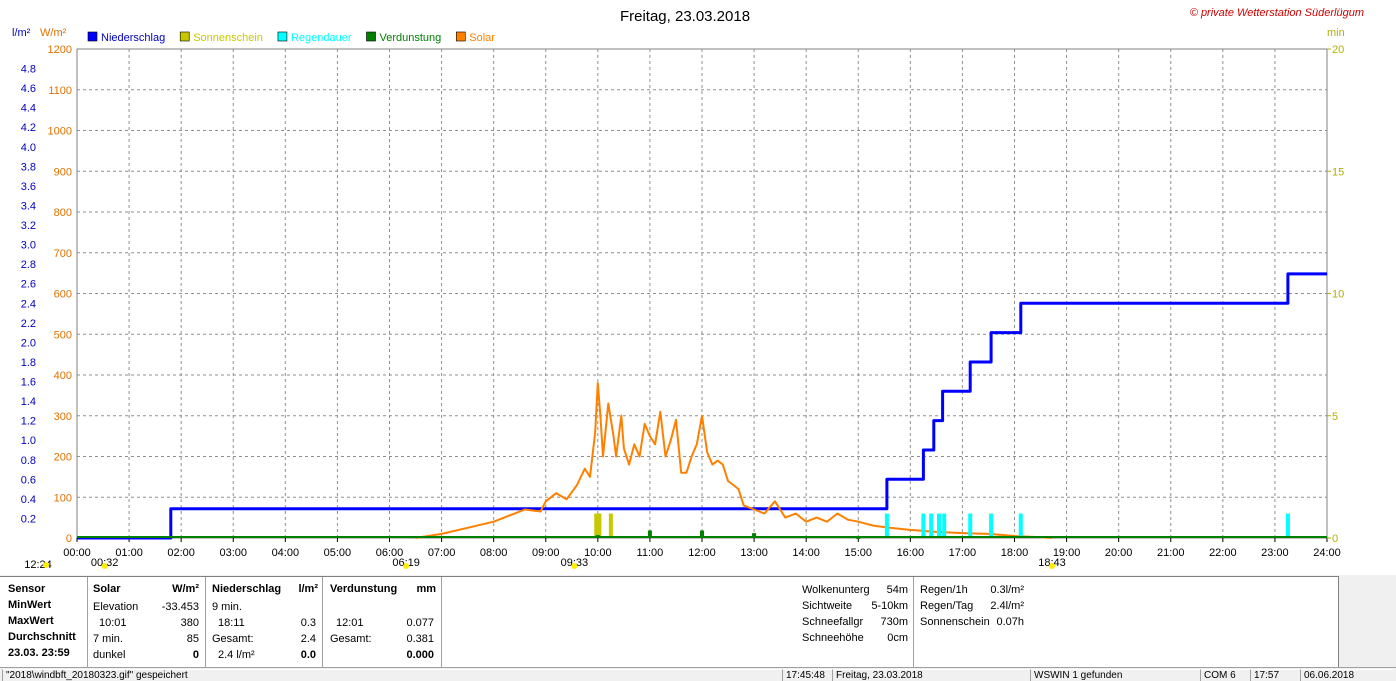  Describe the element at coordinates (833, 622) in the screenshot. I see `weather-label-2: Schneefallgr` at that location.